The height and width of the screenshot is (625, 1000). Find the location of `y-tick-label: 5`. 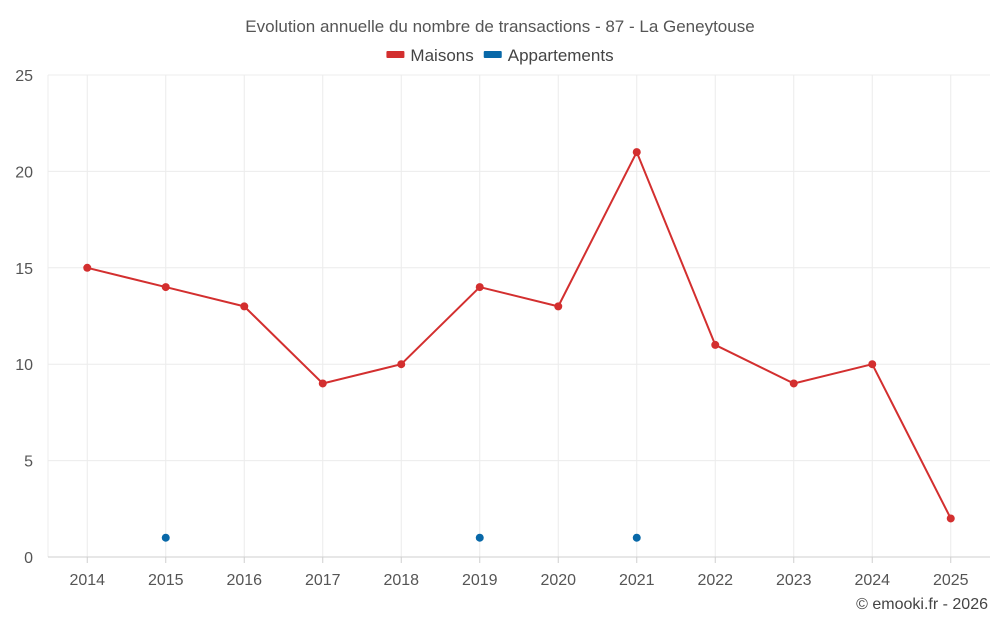

y-tick-label: 5 is located at coordinates (28, 462).